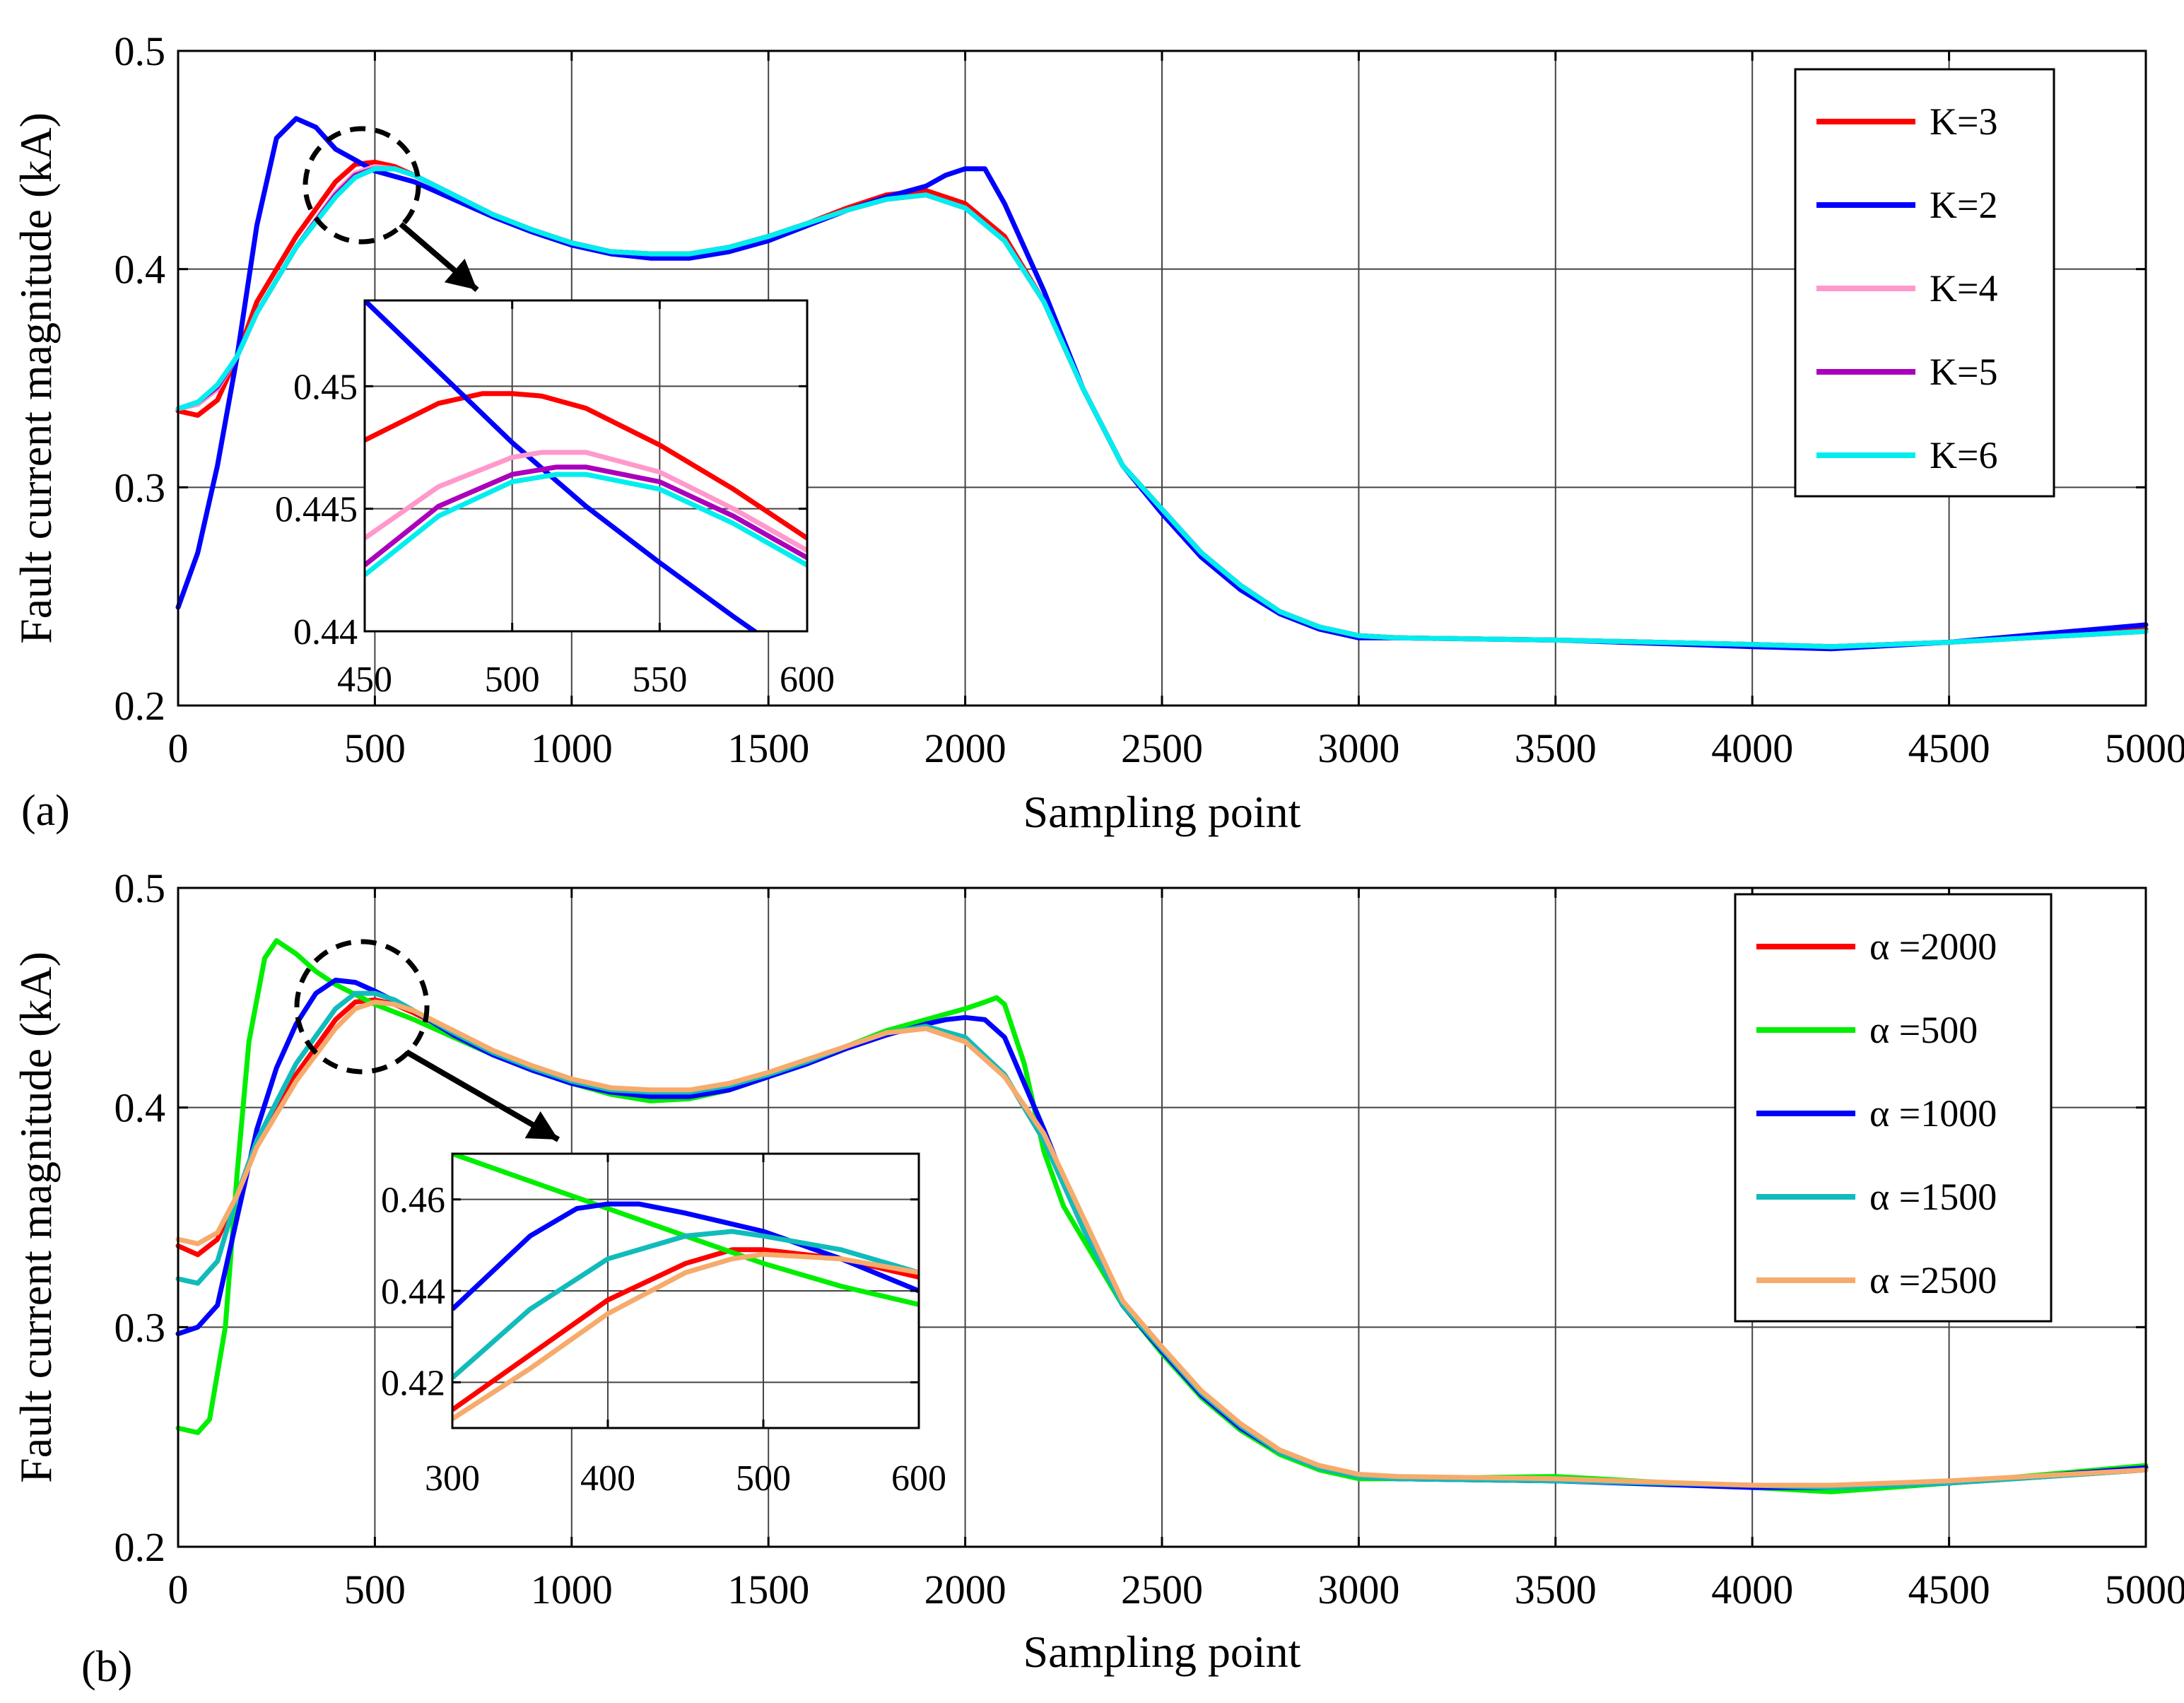 This screenshot has height=1703, width=2184. I want to click on panel-label: (b), so click(106, 1667).